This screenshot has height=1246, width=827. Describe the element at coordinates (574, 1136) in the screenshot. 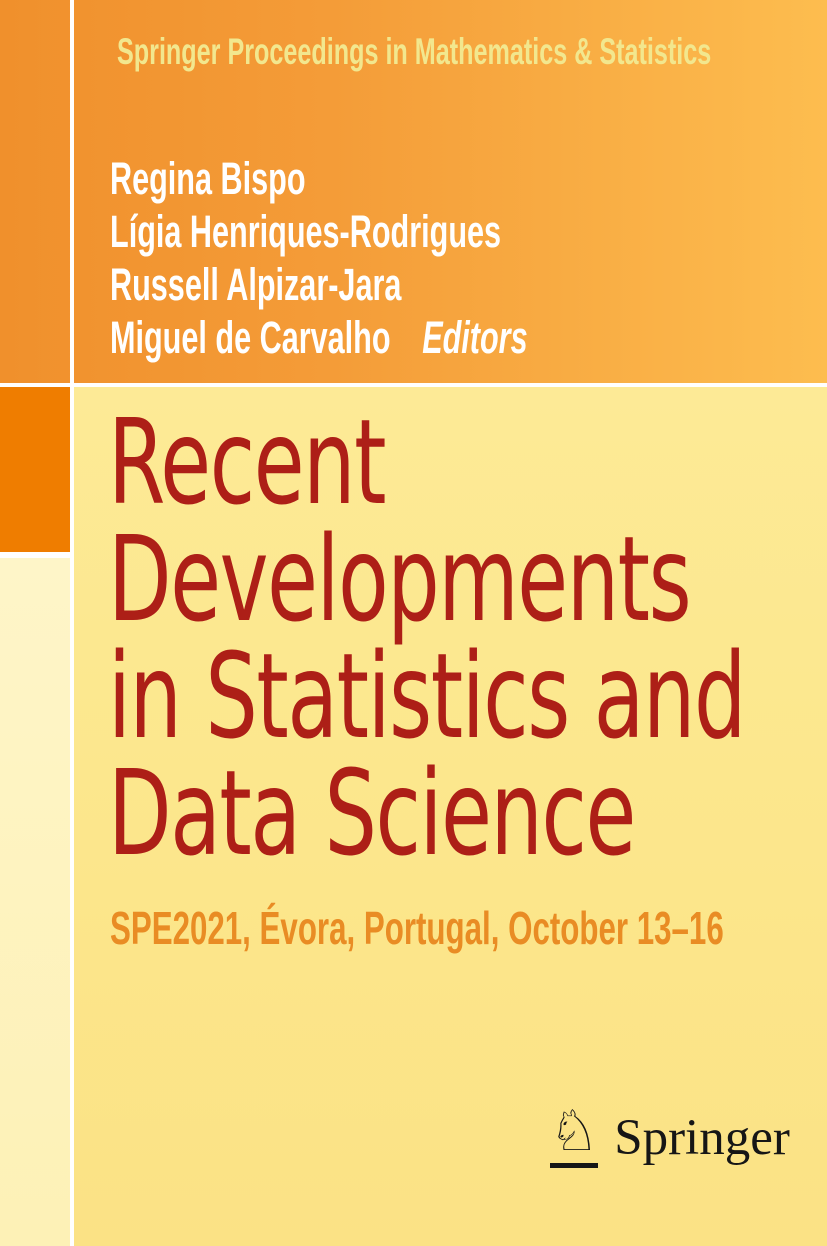

I see `springer-horse-knight-icon: ♘` at that location.